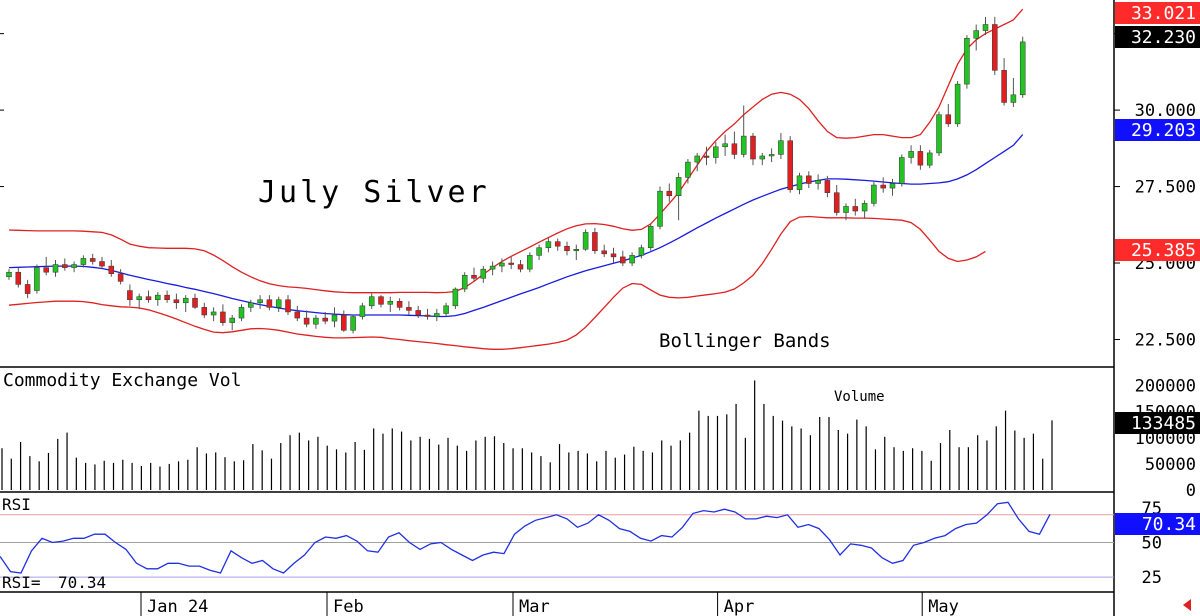 The height and width of the screenshot is (616, 1200). Describe the element at coordinates (1157, 423) in the screenshot. I see `volume-badge-bg` at that location.